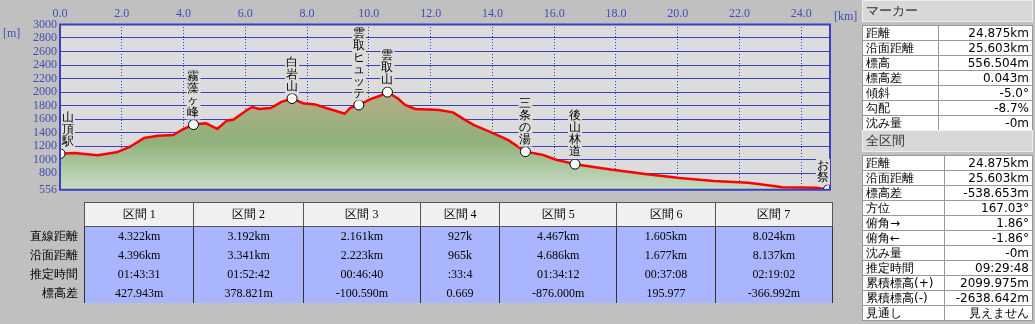 This screenshot has height=324, width=1035. Describe the element at coordinates (45, 104) in the screenshot. I see `y-tick-label: 1800` at that location.